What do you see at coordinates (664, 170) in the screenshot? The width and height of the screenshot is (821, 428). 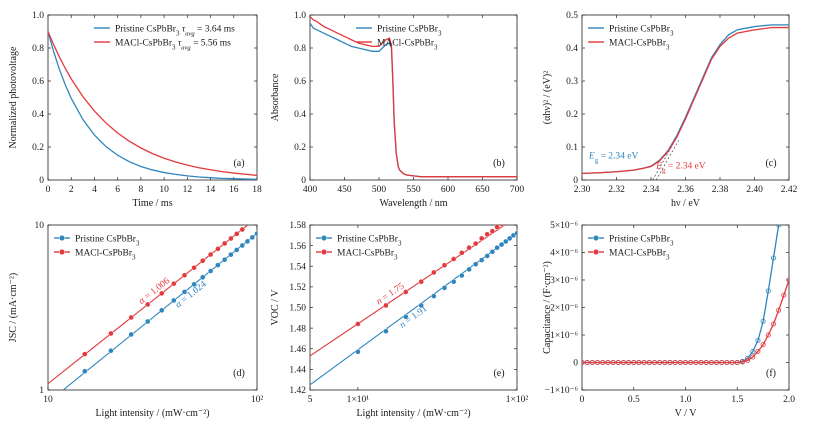 I see `annotation-subscript: g` at bounding box center [664, 170].